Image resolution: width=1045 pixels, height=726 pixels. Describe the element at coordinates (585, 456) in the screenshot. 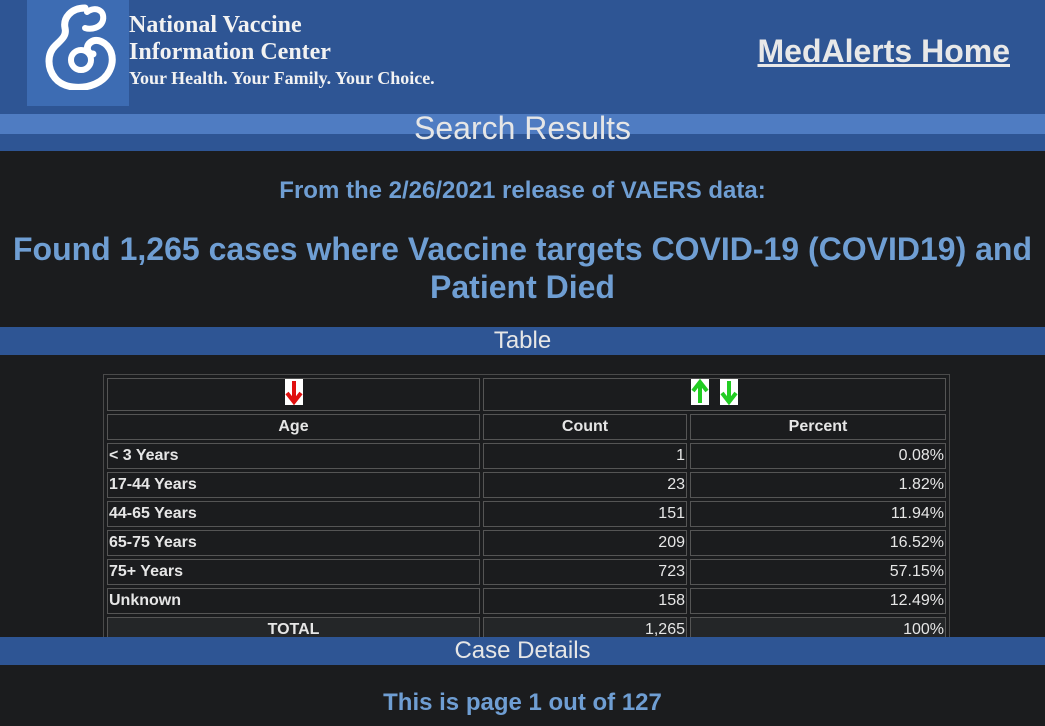

I see `row-count: 1` at that location.